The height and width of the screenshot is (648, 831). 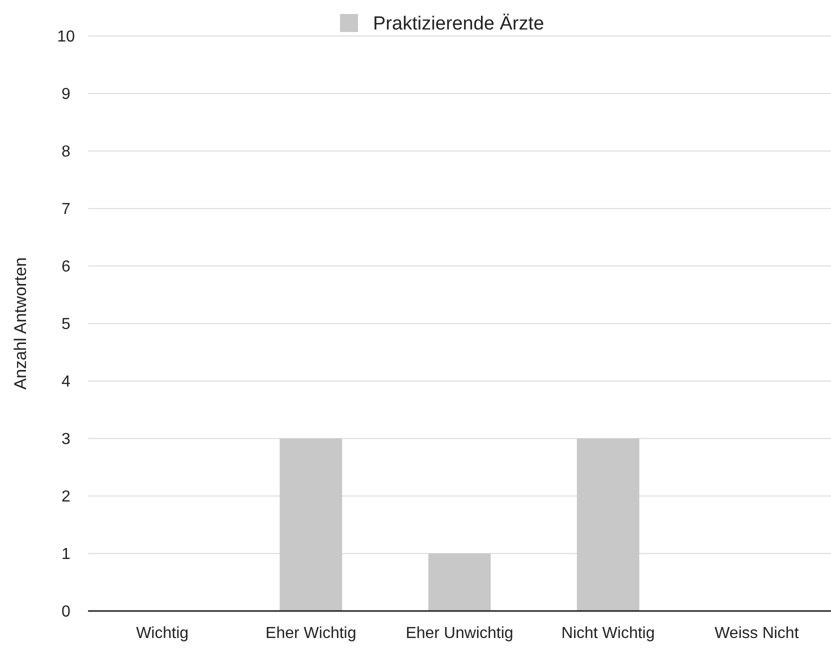 What do you see at coordinates (66, 95) in the screenshot?
I see `y-tick-label: 9` at bounding box center [66, 95].